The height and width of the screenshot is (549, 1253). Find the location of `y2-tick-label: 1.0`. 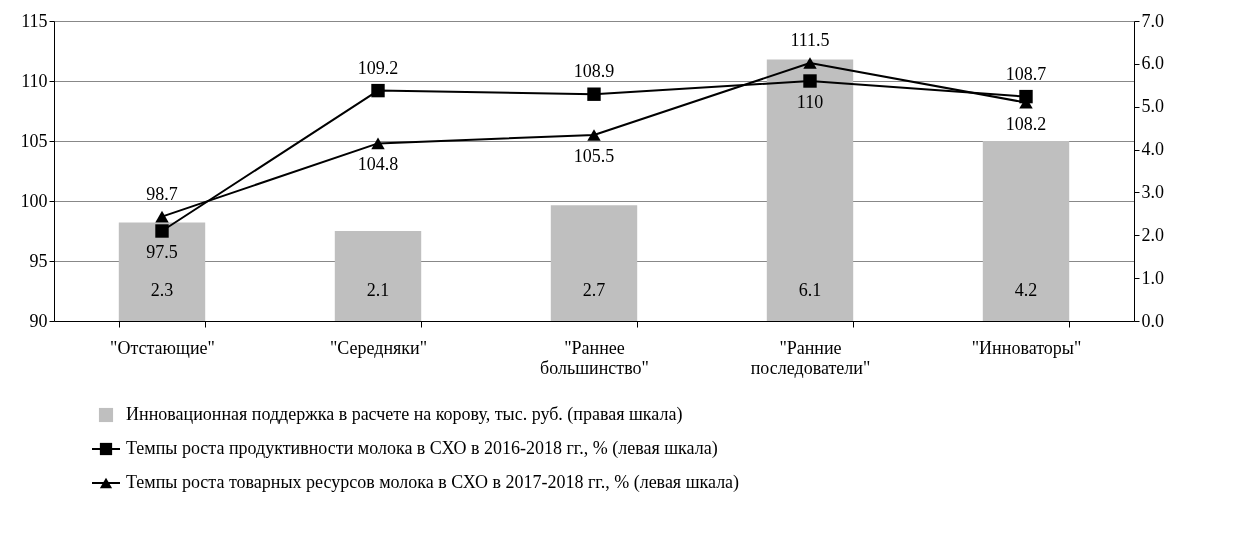

y2-tick-label: 1.0 is located at coordinates (1152, 277).